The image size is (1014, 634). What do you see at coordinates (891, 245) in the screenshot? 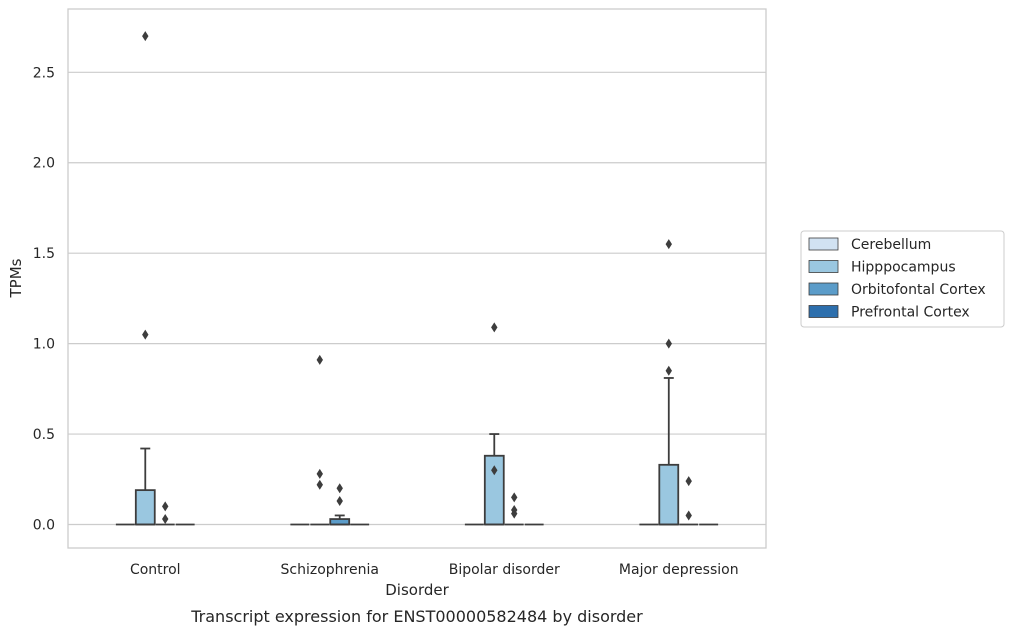
I see `legend-label: Cerebellum` at bounding box center [891, 245].